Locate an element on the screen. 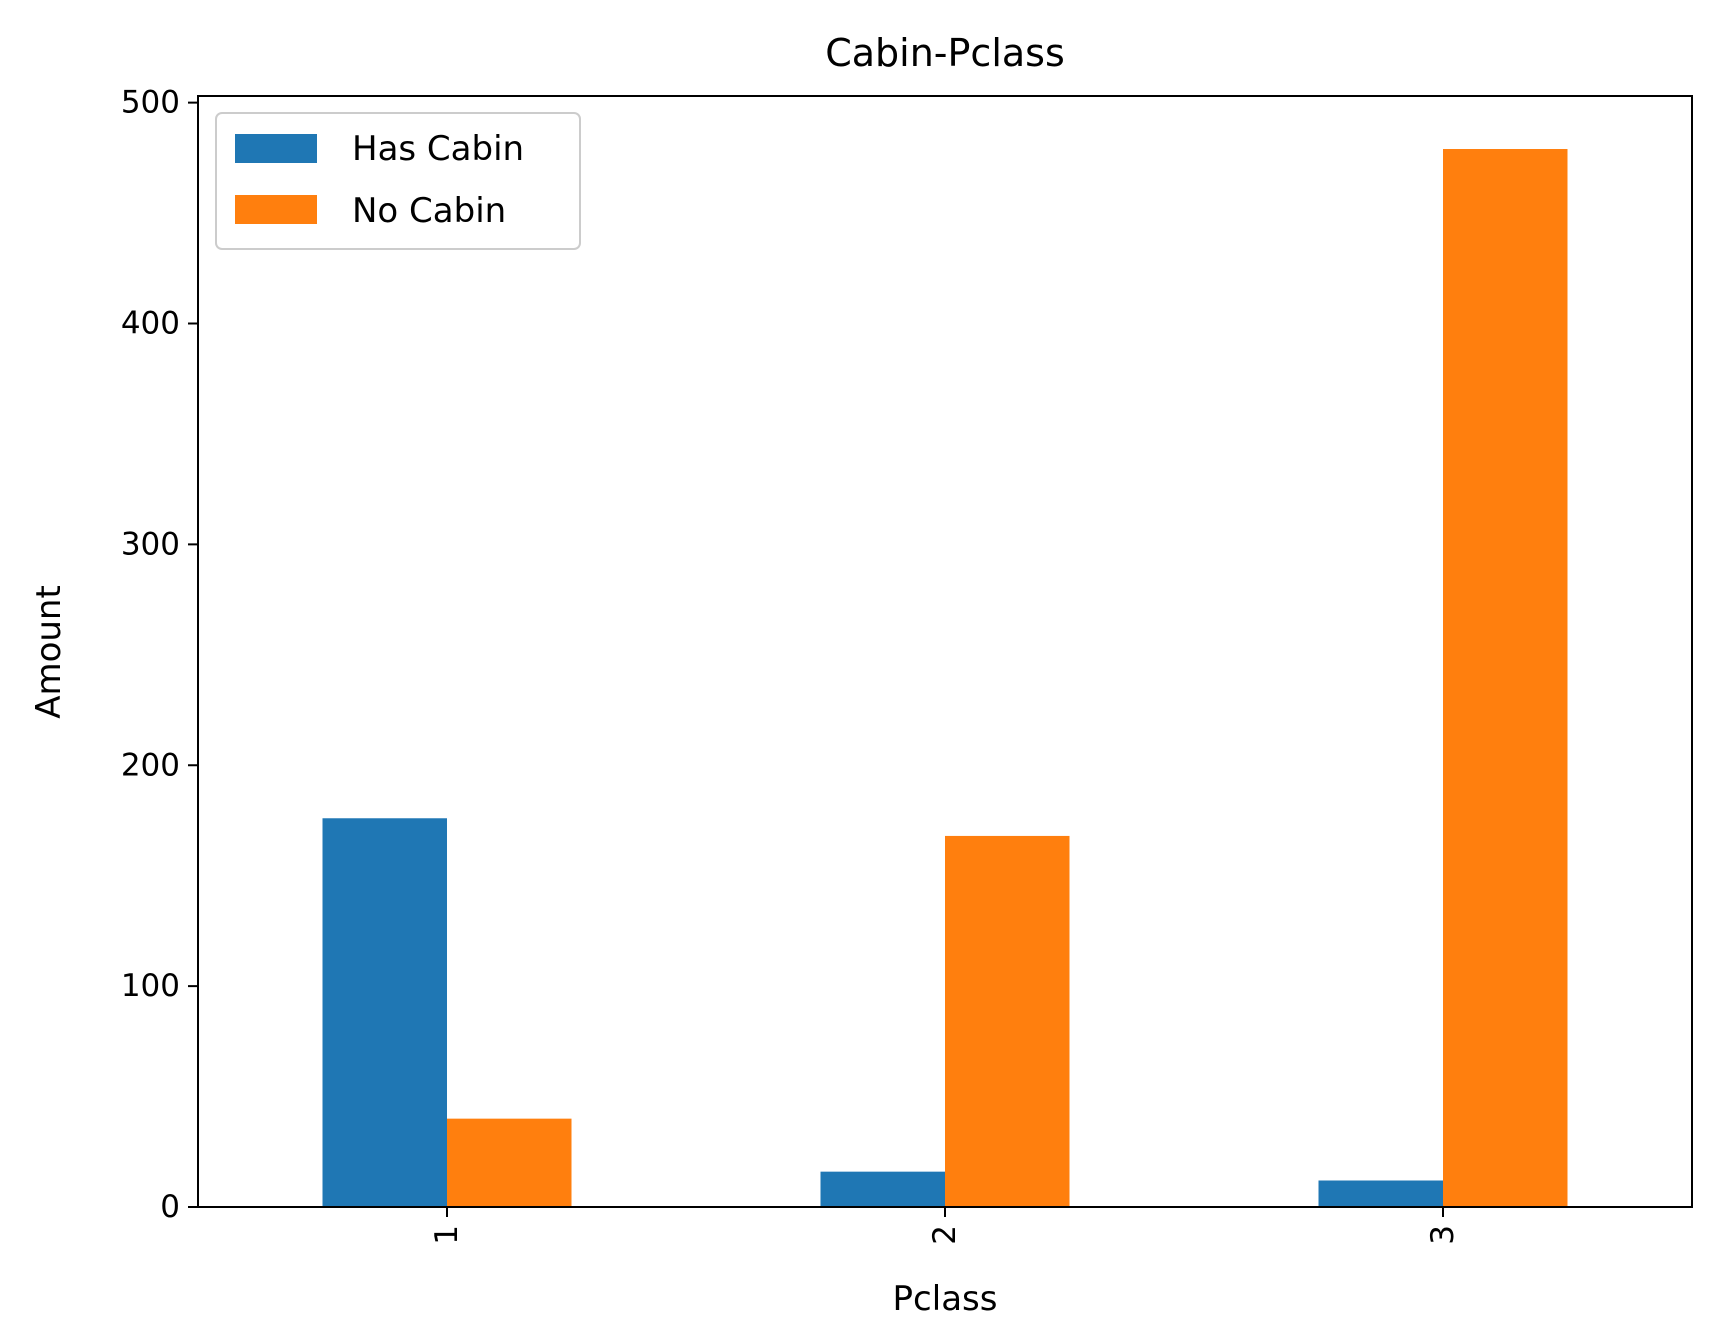  legend-label-has-cabin: Has Cabin is located at coordinates (438, 149).